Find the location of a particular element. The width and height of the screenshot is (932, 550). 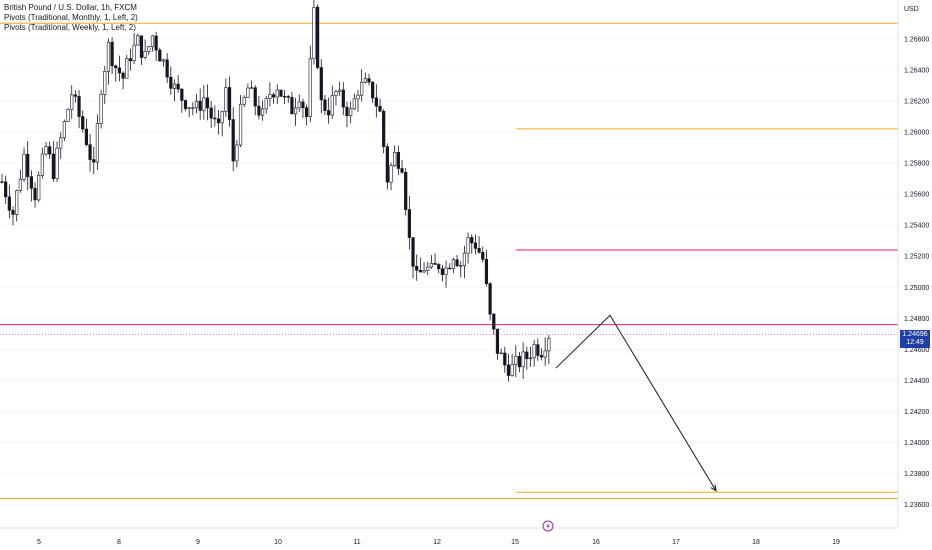

y-tick-label: 1.24000 is located at coordinates (916, 443).